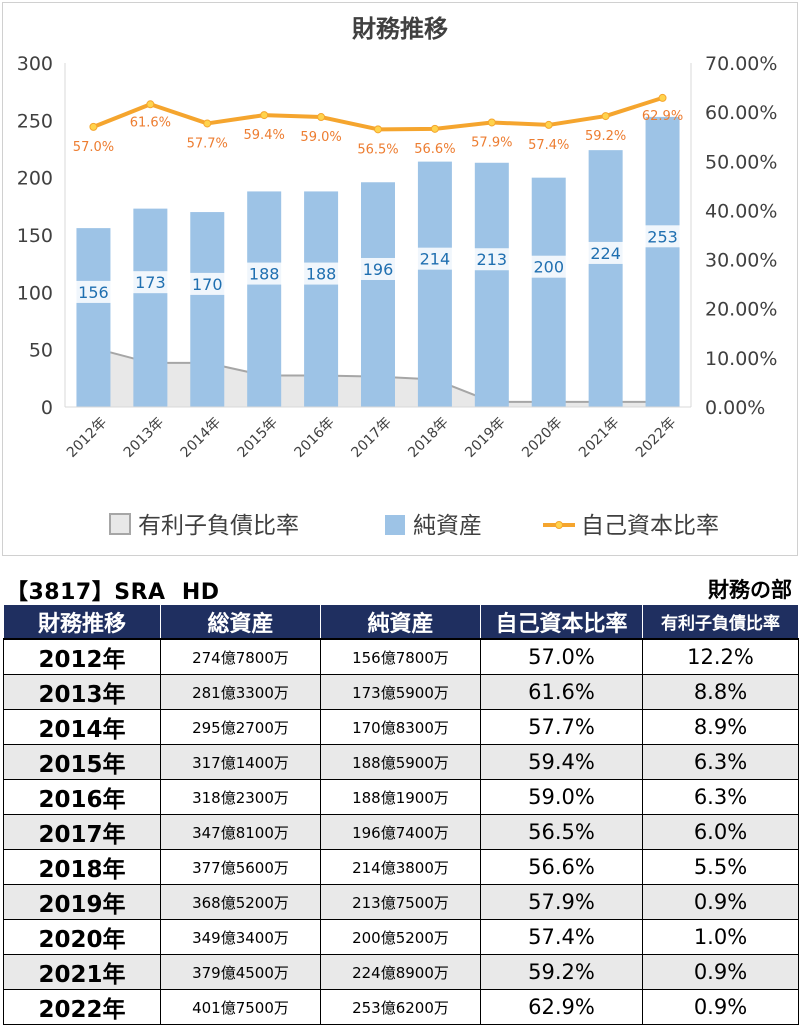 This screenshot has width=800, height=1025. What do you see at coordinates (561, 762) in the screenshot?
I see `row-equity-ratio: 59.4%` at bounding box center [561, 762].